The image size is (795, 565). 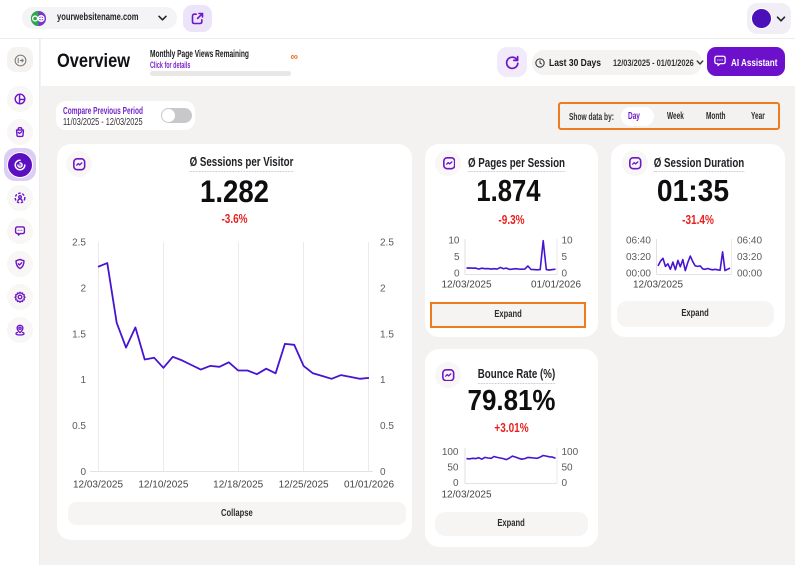 What do you see at coordinates (304, 485) in the screenshot?
I see `svg-text: 12/25/2025` at bounding box center [304, 485].